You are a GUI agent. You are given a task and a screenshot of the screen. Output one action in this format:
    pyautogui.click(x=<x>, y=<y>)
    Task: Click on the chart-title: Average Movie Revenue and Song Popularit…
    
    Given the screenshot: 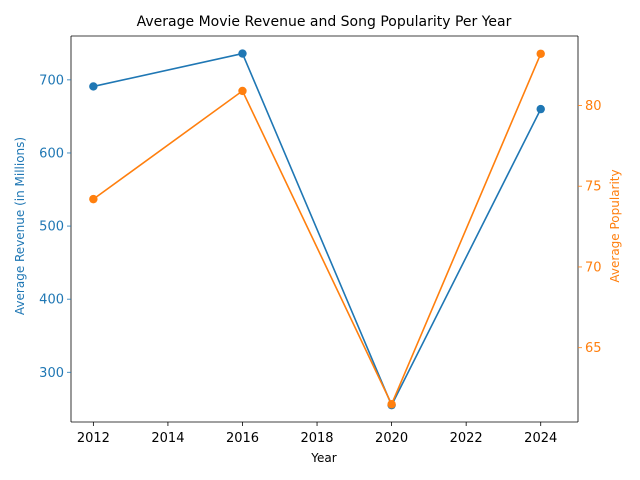 What is the action you would take?
    pyautogui.click(x=324, y=22)
    